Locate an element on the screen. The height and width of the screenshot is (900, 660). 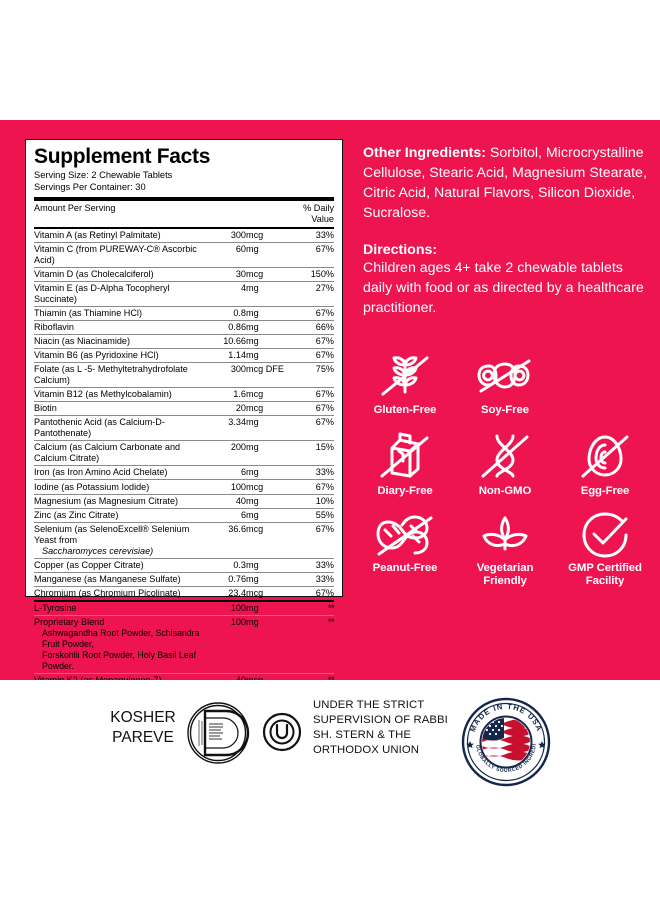
servings-per-container: Servings Per Container: 30 is located at coordinates (90, 186).